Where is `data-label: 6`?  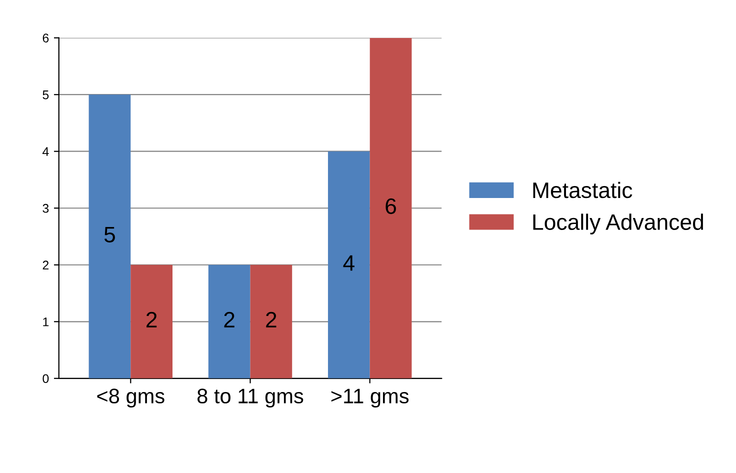
data-label: 6 is located at coordinates (391, 206).